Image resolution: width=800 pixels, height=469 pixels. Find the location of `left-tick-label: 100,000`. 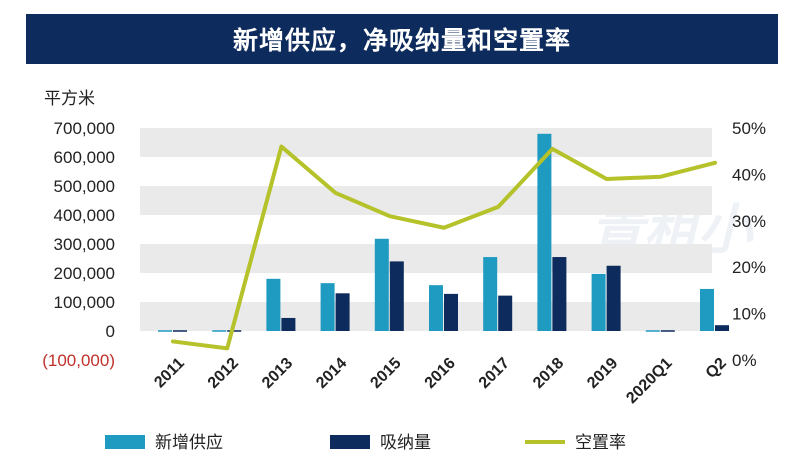

left-tick-label: 100,000 is located at coordinates (84, 302).